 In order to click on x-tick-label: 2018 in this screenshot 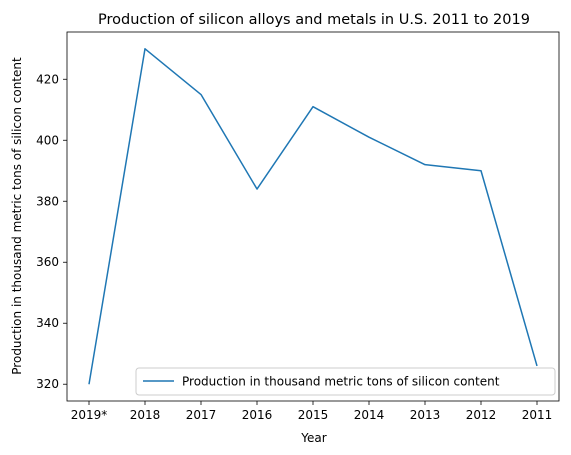, I will do `click(145, 415)`.